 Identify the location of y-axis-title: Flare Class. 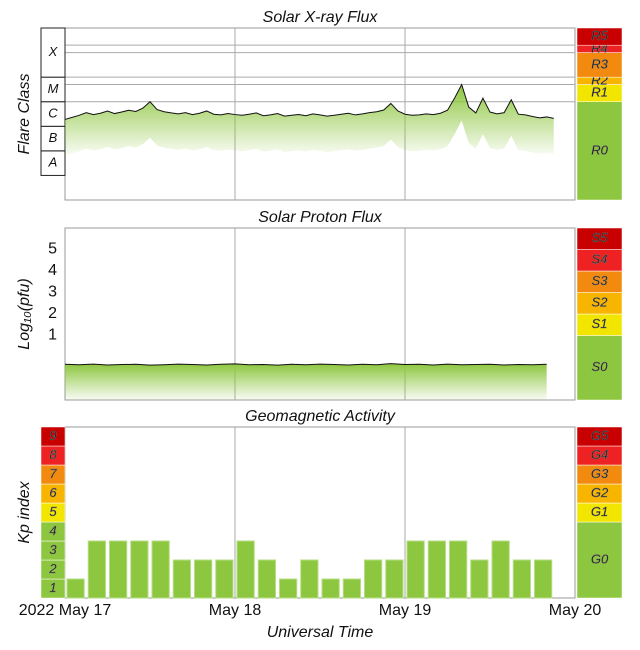
(24, 114).